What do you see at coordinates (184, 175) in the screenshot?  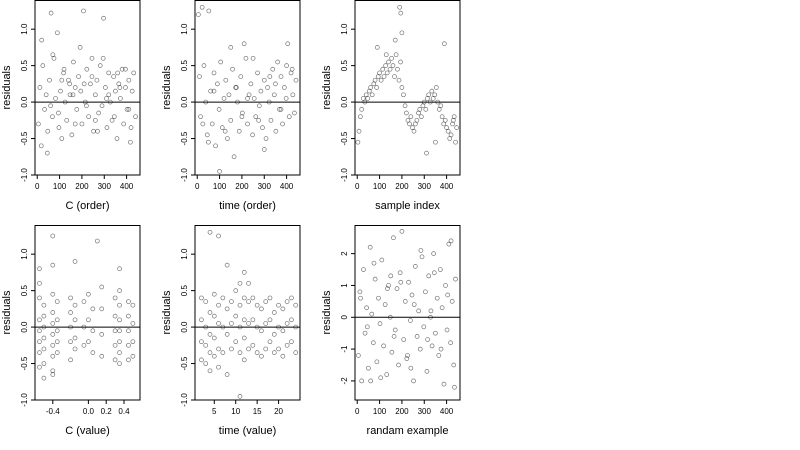 I see `y-tick-label: -1.0` at bounding box center [184, 175].